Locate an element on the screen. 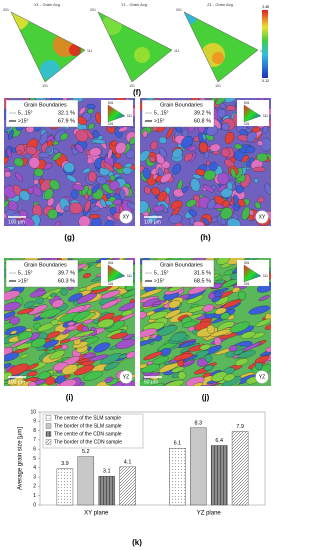 The width and height of the screenshot is (320, 550). legend-entry: The border of the CDN sample is located at coordinates (88, 442).